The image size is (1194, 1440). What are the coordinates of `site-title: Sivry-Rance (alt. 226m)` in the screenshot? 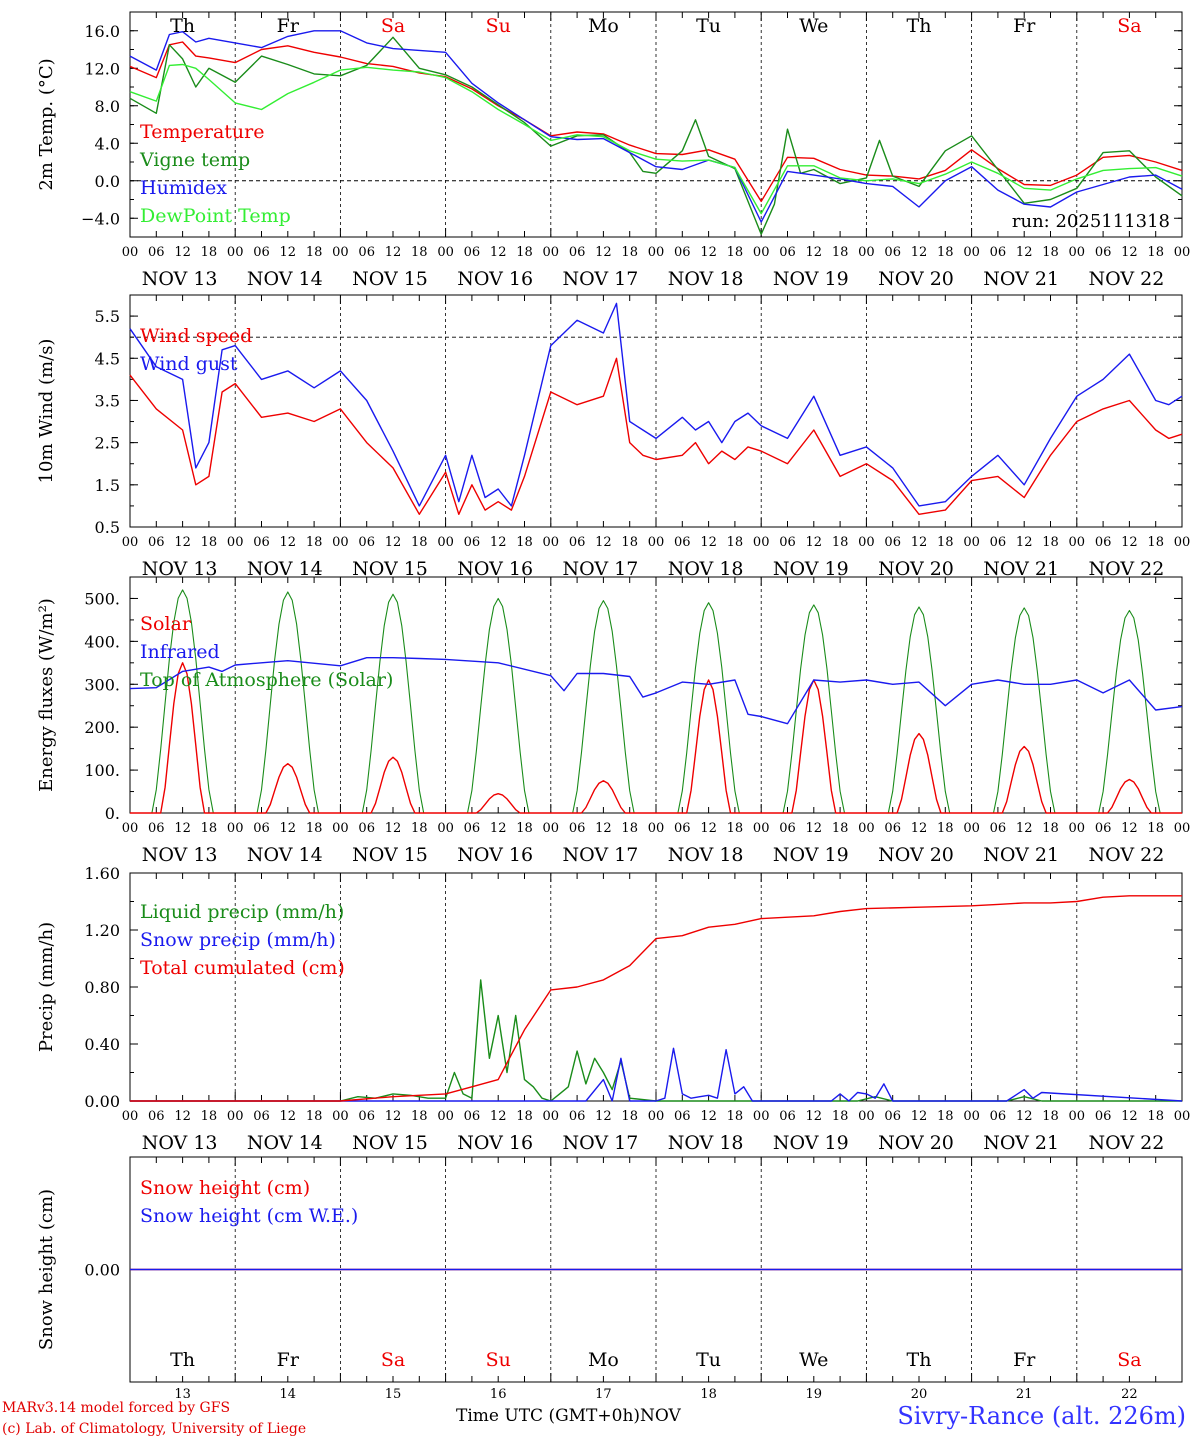 It's located at (1041, 1416).